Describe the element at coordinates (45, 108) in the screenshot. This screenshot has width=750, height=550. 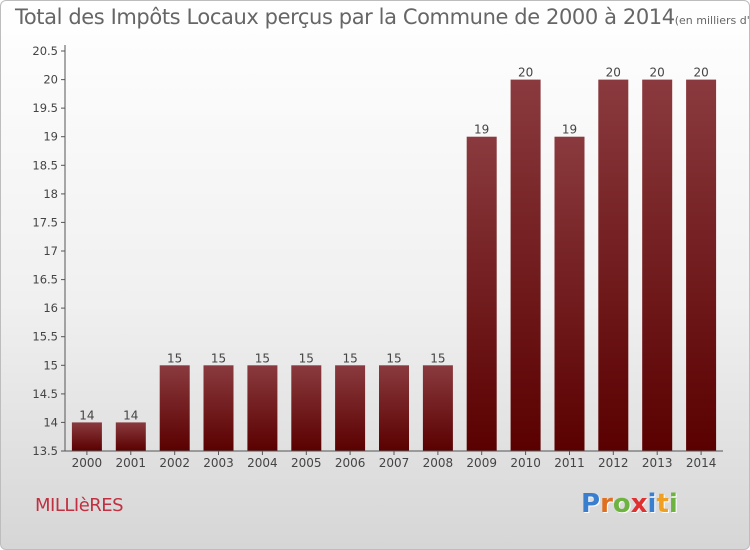
I see `y-tick-label-19.5: 19.5` at that location.